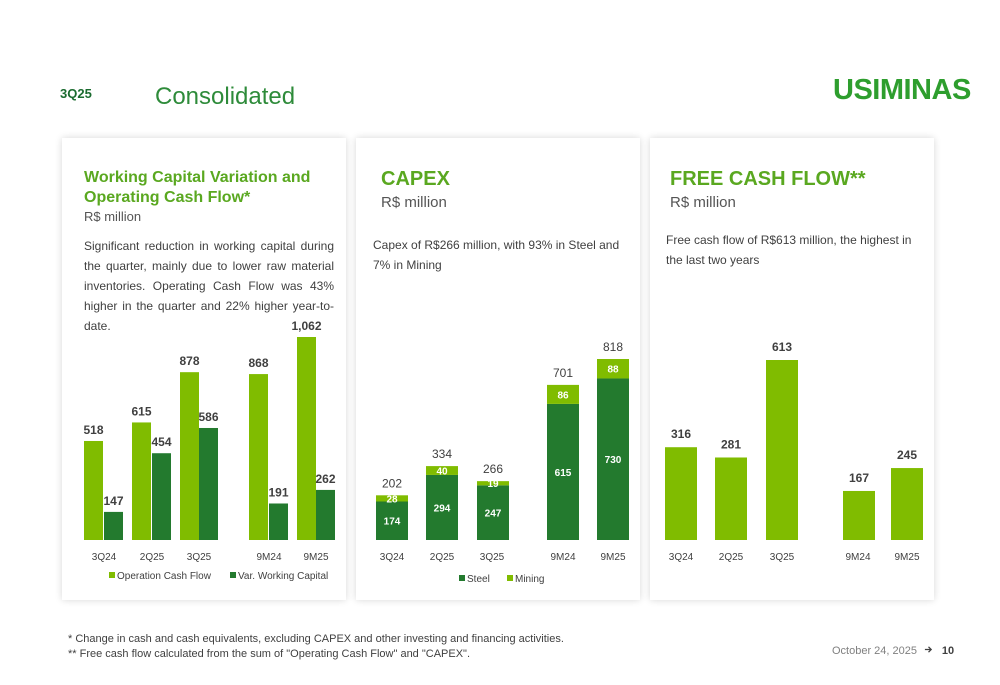  I want to click on fcf-tick-label: 3Q24, so click(681, 557).